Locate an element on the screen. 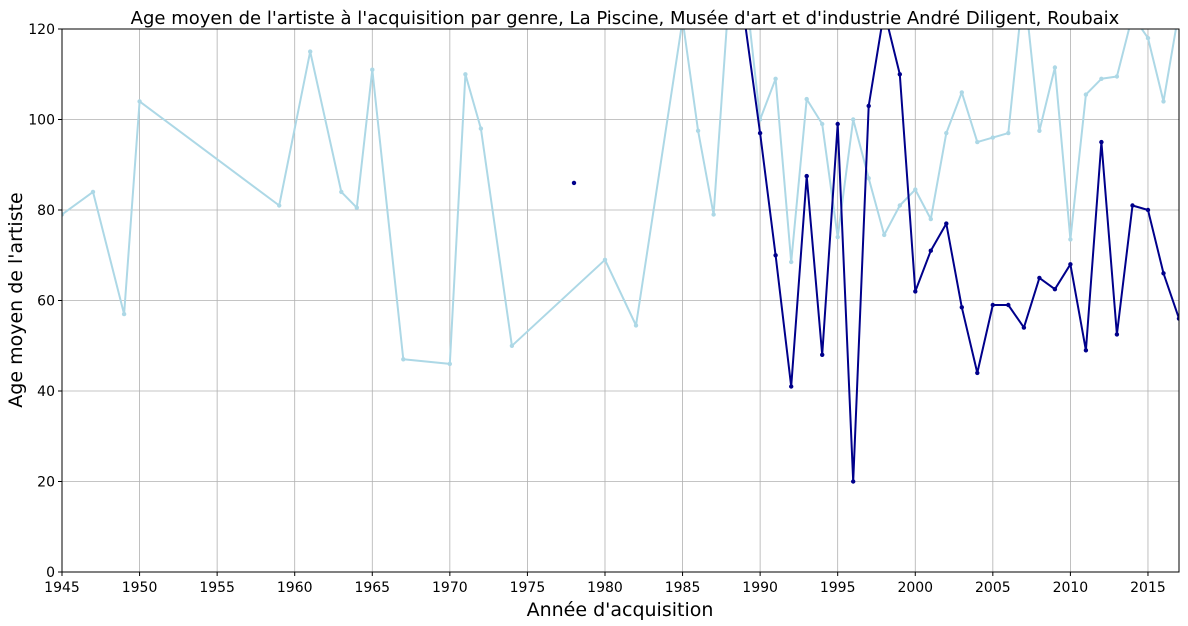 This screenshot has width=1188, height=626. y-axis: 0 20 40 60 80 100 120 is located at coordinates (45, 301).